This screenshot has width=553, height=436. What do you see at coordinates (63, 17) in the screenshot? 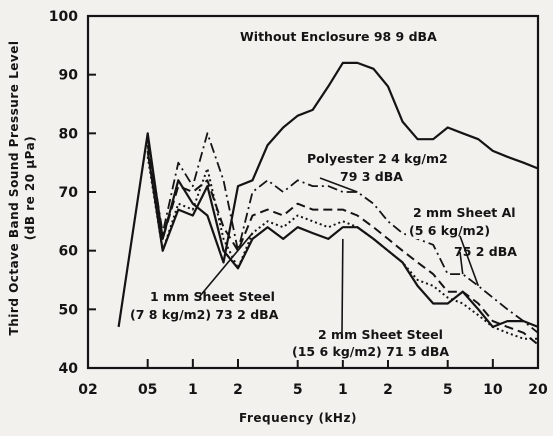
I see `y-tick-label: 100` at bounding box center [63, 17].